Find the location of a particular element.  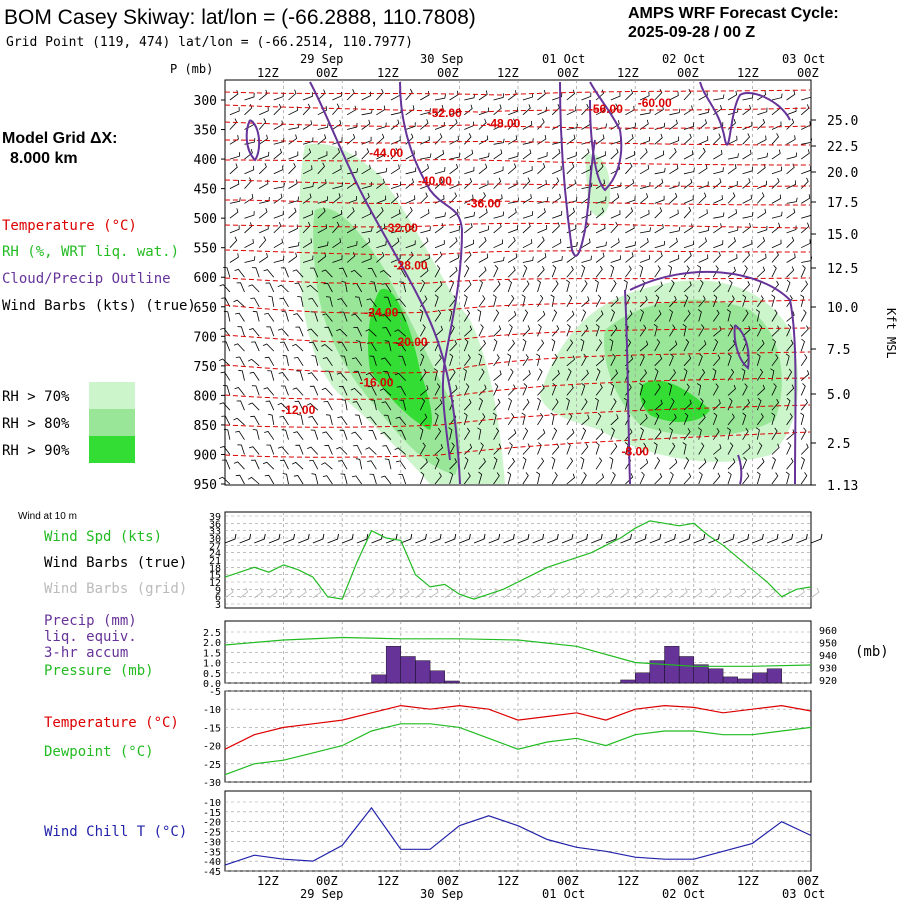

axis-tick-label: 2.0 is located at coordinates (212, 643).